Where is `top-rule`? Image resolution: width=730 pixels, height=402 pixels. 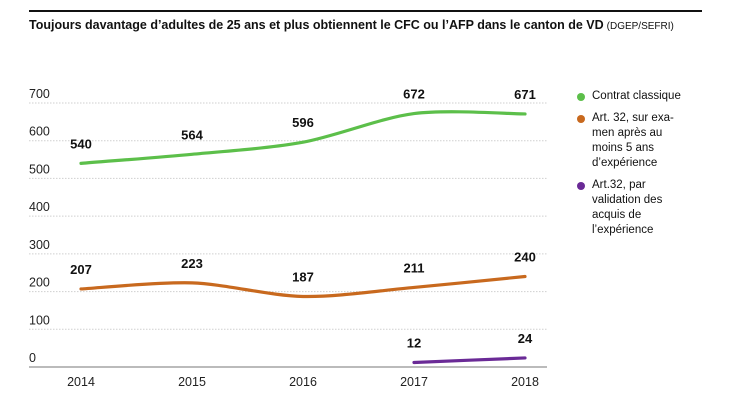
top-rule is located at coordinates (365, 11).